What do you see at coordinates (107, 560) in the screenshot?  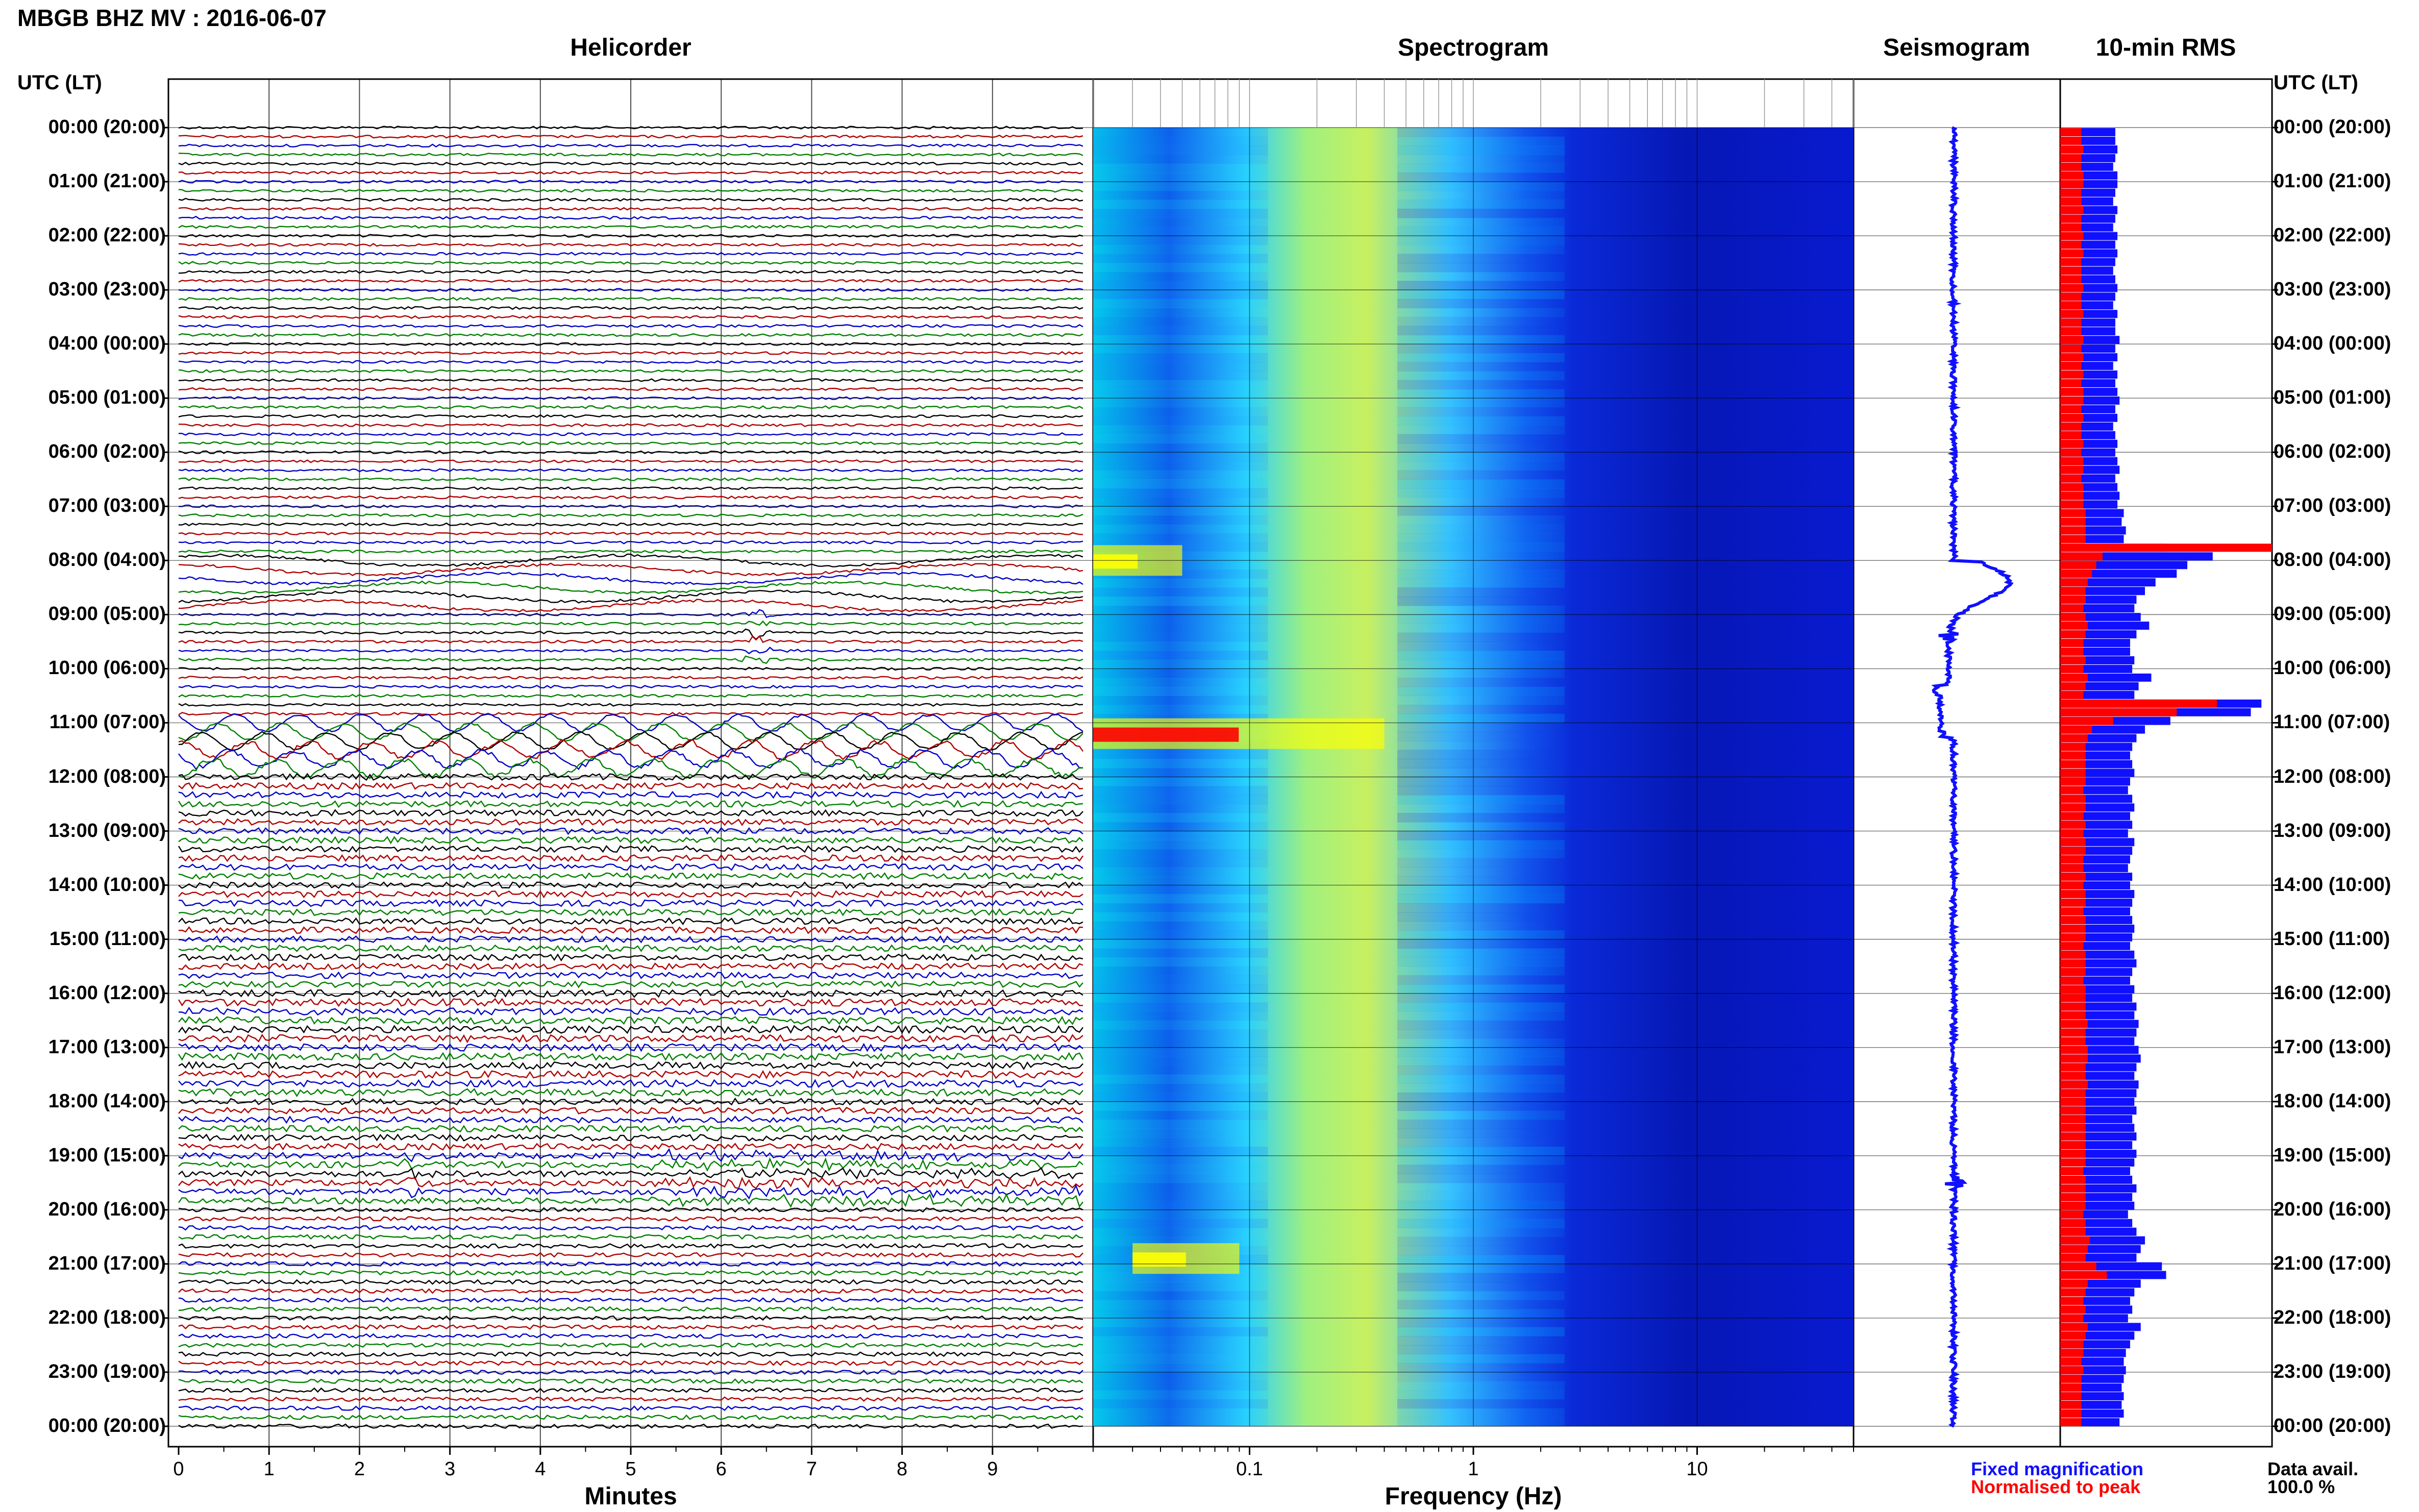 I see `time-label-left: 08:00 (04:00)` at bounding box center [107, 560].